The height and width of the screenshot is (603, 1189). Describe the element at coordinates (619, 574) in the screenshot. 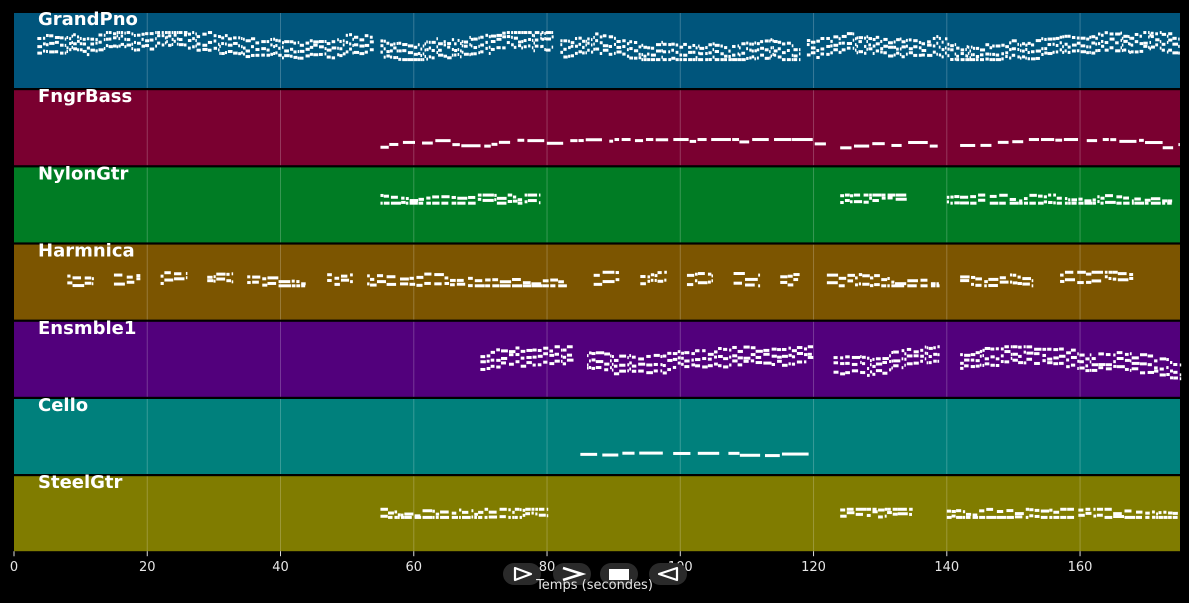

I see `stop-button` at that location.